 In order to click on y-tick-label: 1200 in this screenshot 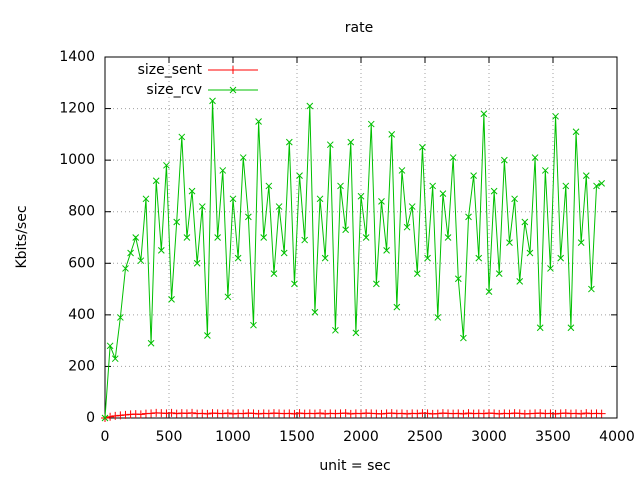, I will do `click(77, 109)`.